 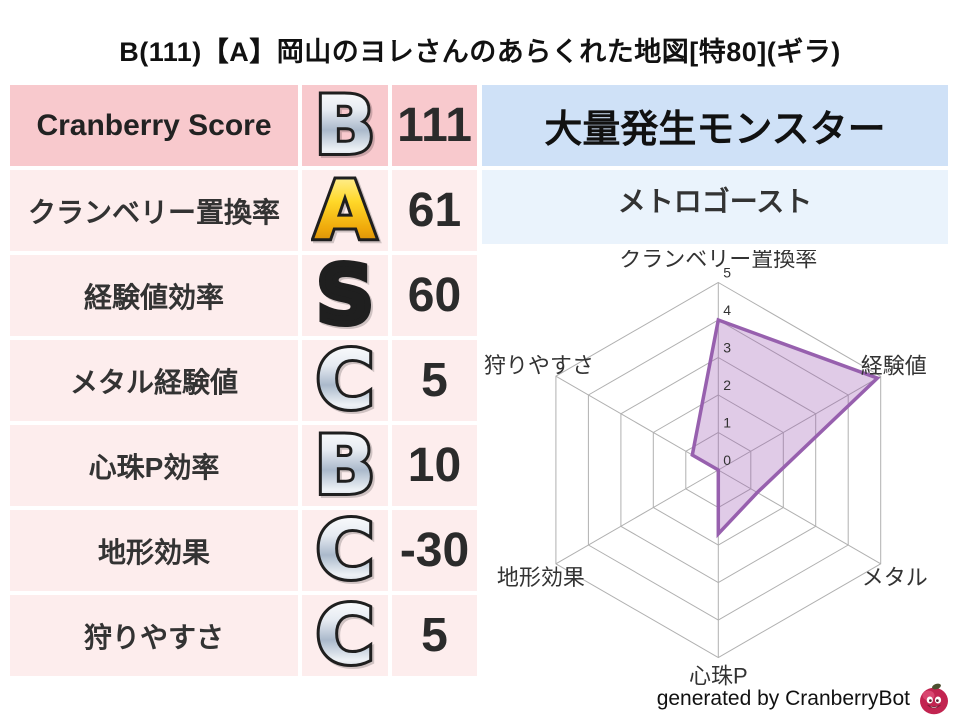 I want to click on credit: generated by CranberryBot, so click(x=804, y=698).